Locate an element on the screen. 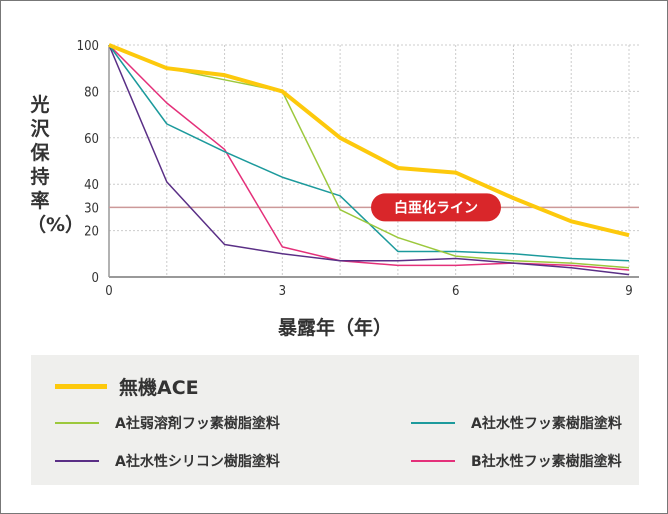 This screenshot has width=668, height=514. y-tick-label: 30 is located at coordinates (91, 208).